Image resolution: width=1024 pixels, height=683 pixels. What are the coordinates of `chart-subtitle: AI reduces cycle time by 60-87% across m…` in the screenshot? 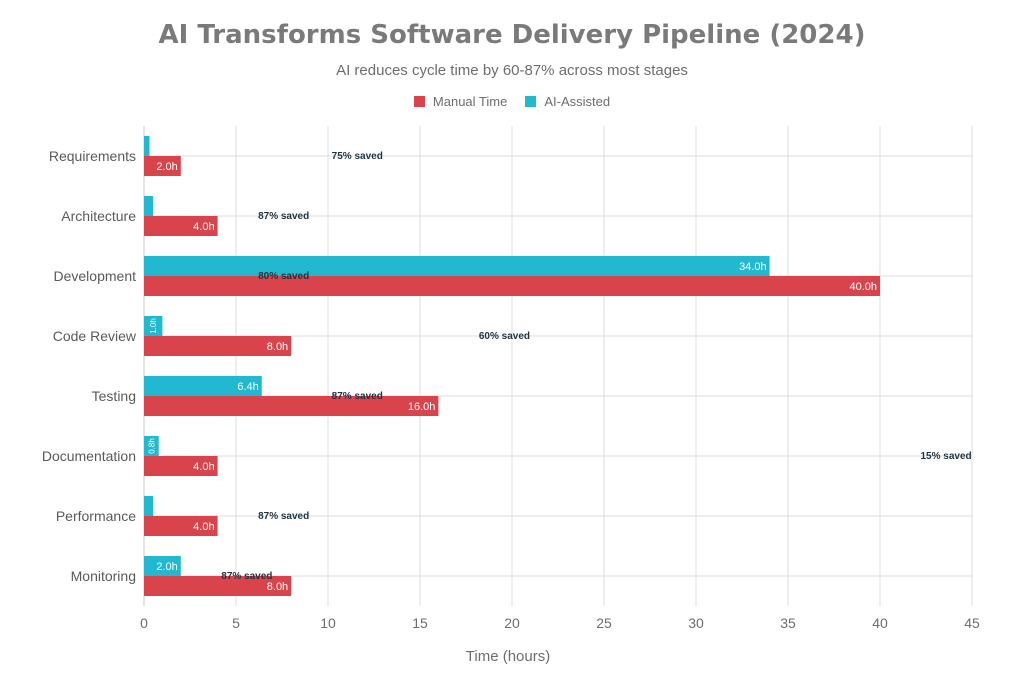 It's located at (512, 70).